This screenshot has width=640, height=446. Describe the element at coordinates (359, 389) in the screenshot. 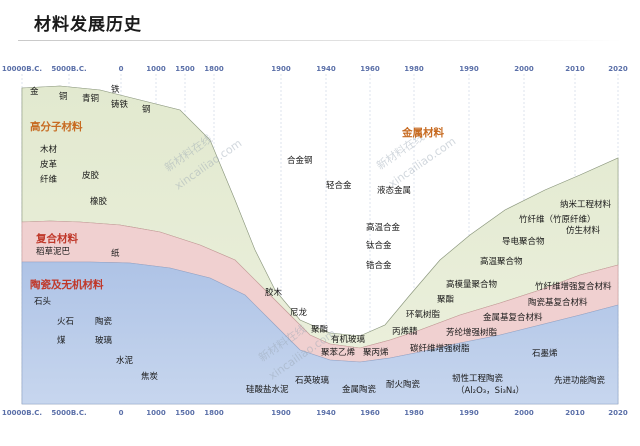

I see `label-metal-ceramic: 金属陶瓷` at that location.